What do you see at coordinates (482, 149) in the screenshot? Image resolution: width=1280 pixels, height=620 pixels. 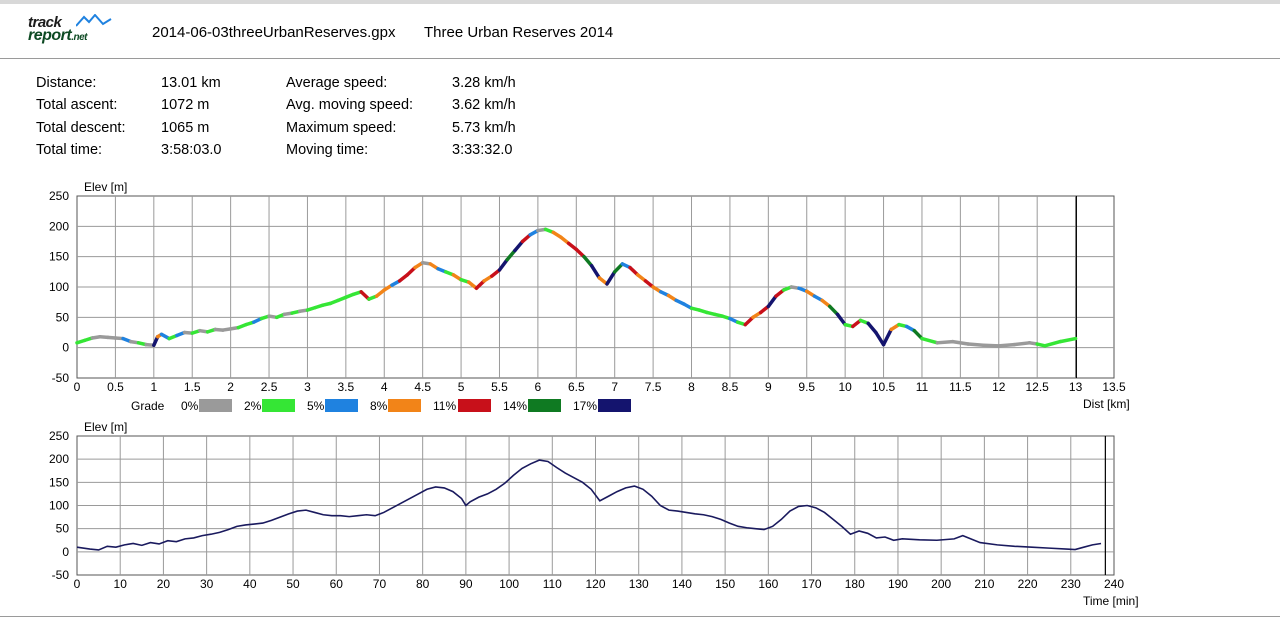 I see `stat-value-moving-time: 3:33:32.0` at bounding box center [482, 149].